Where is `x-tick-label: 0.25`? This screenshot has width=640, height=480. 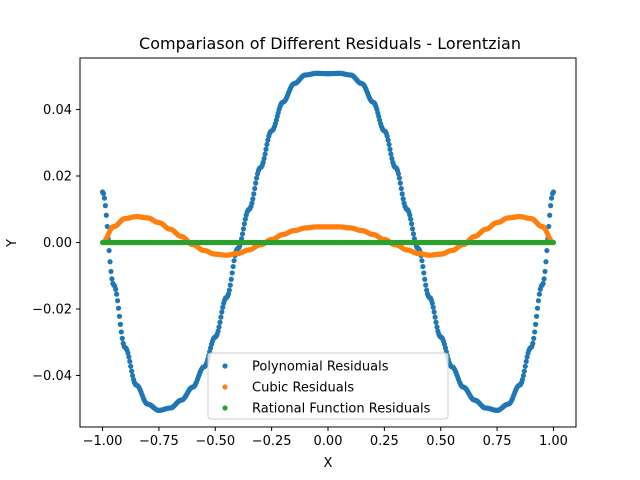 x-tick-label: 0.25 is located at coordinates (384, 441).